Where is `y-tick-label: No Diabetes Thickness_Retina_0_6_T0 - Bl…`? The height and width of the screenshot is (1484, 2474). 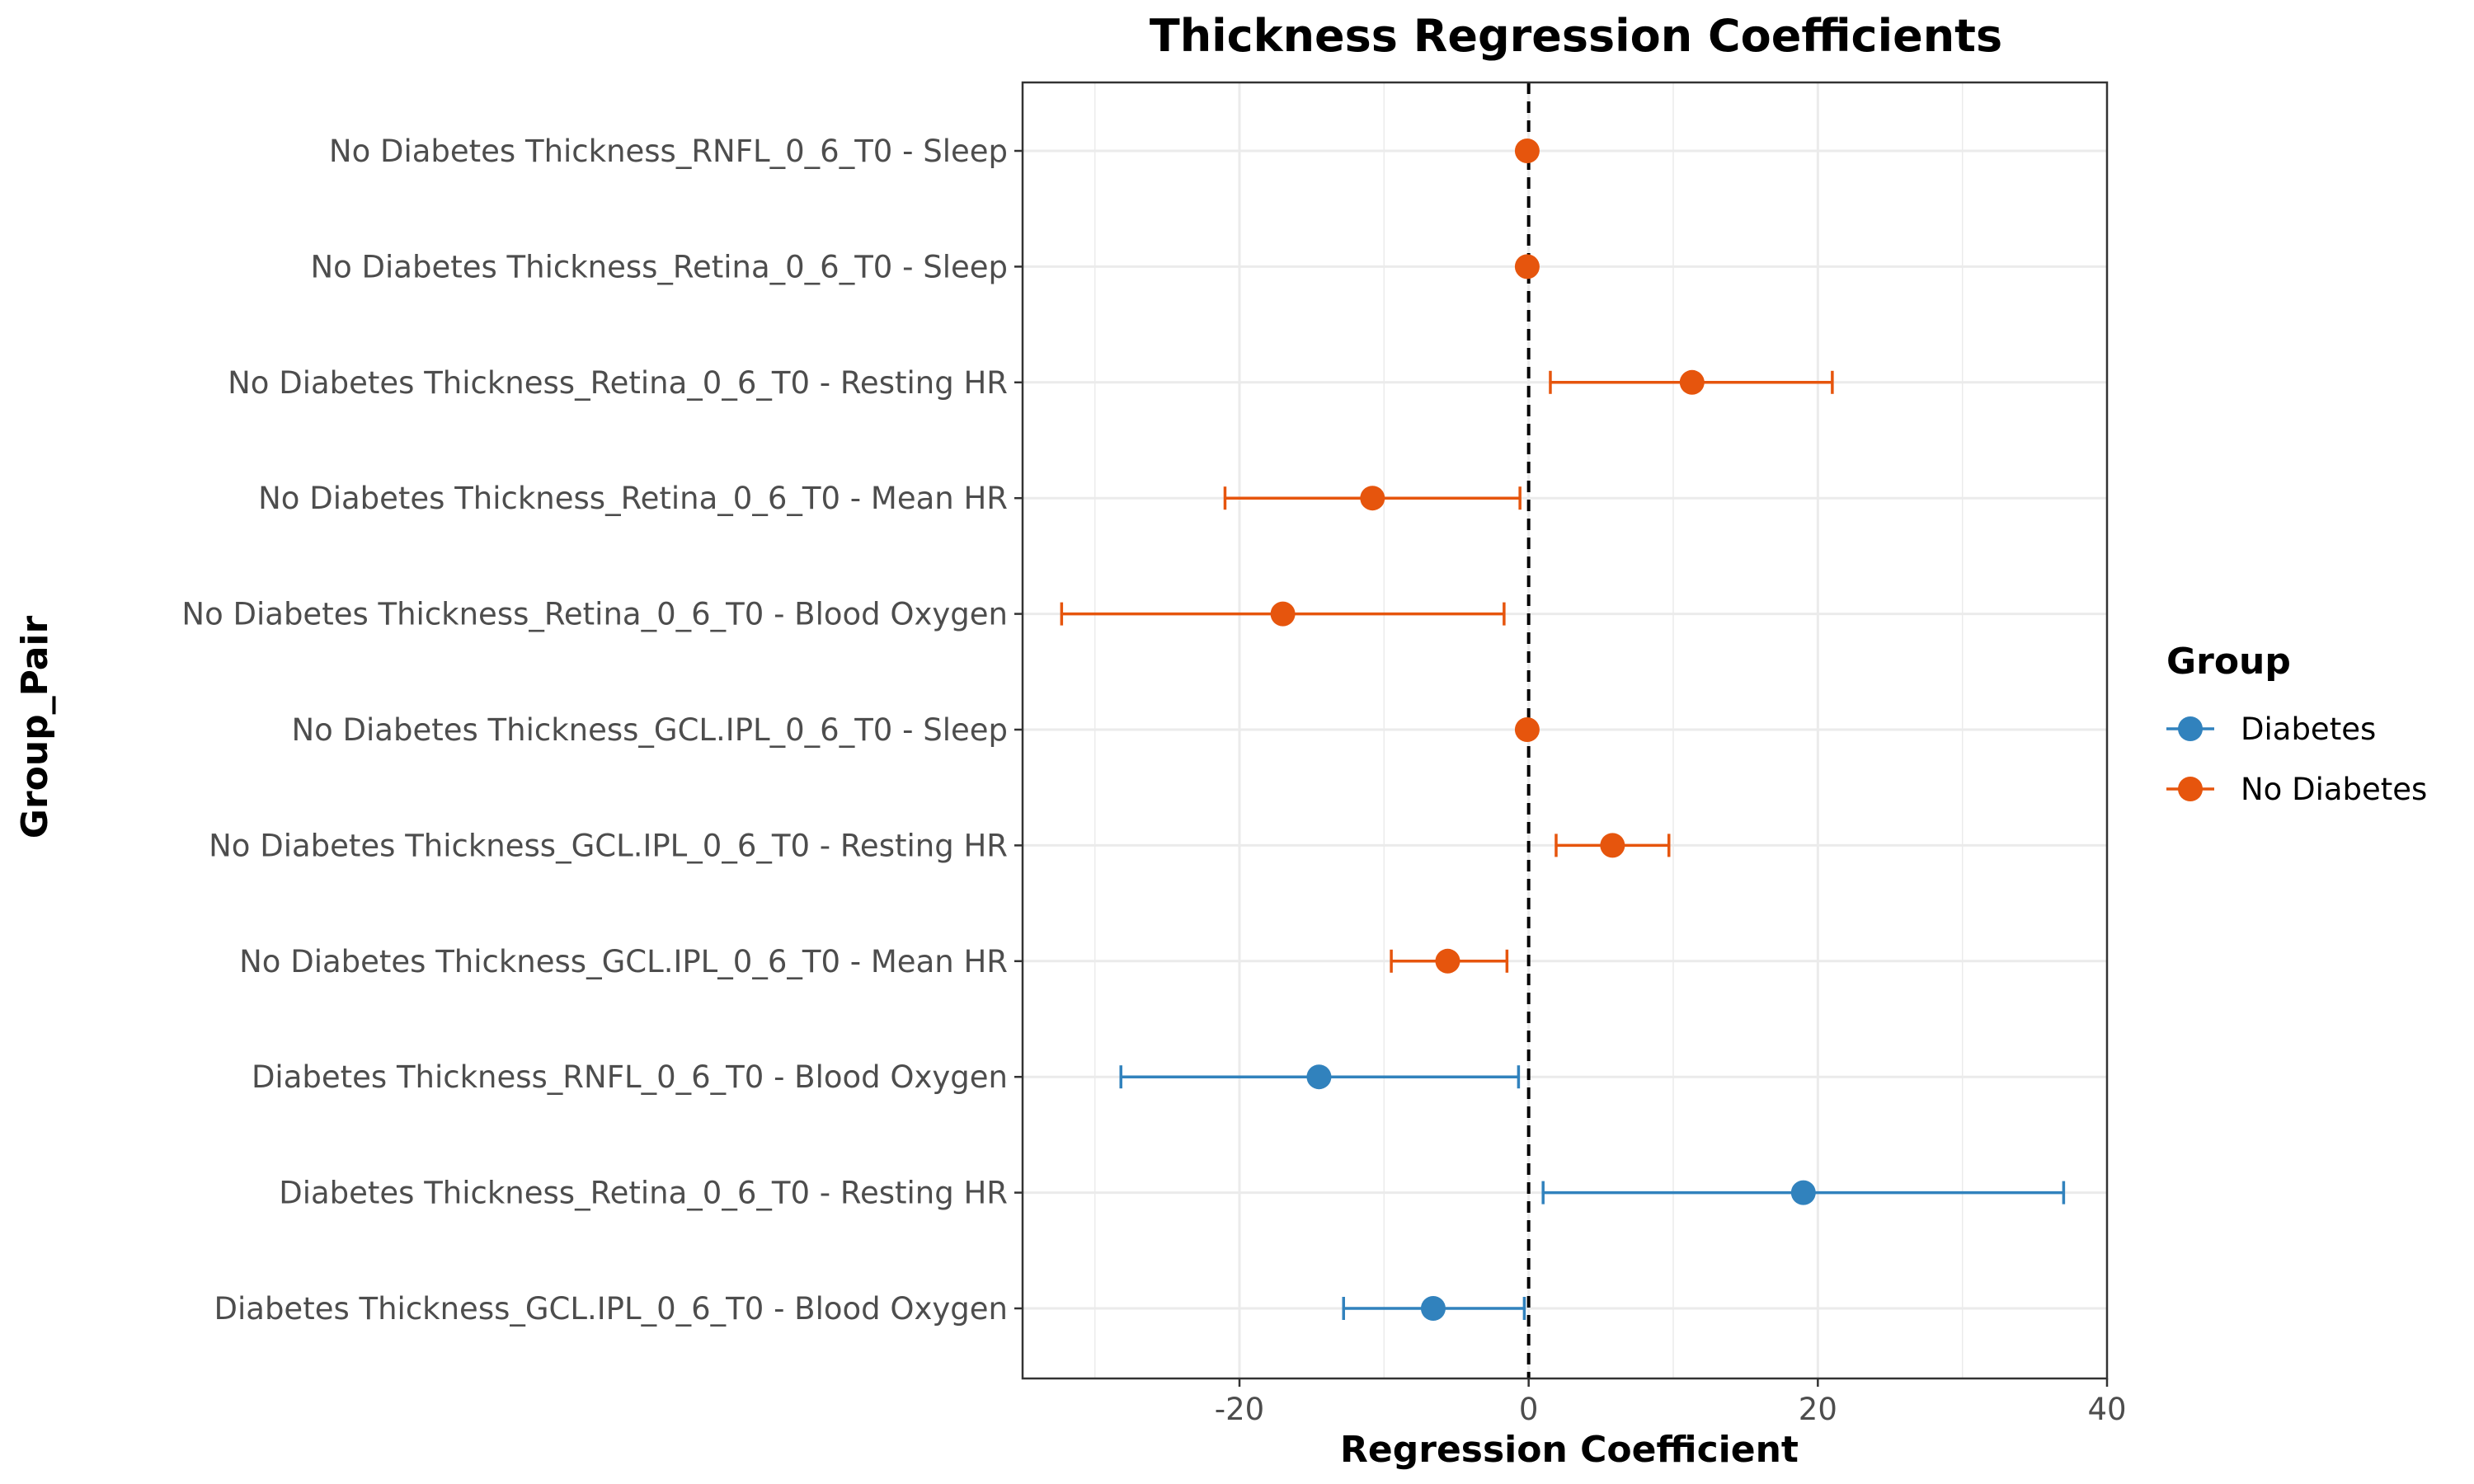
y-tick-label: No Diabetes Thickness_Retina_0_6_T0 - Bl… is located at coordinates (594, 614).